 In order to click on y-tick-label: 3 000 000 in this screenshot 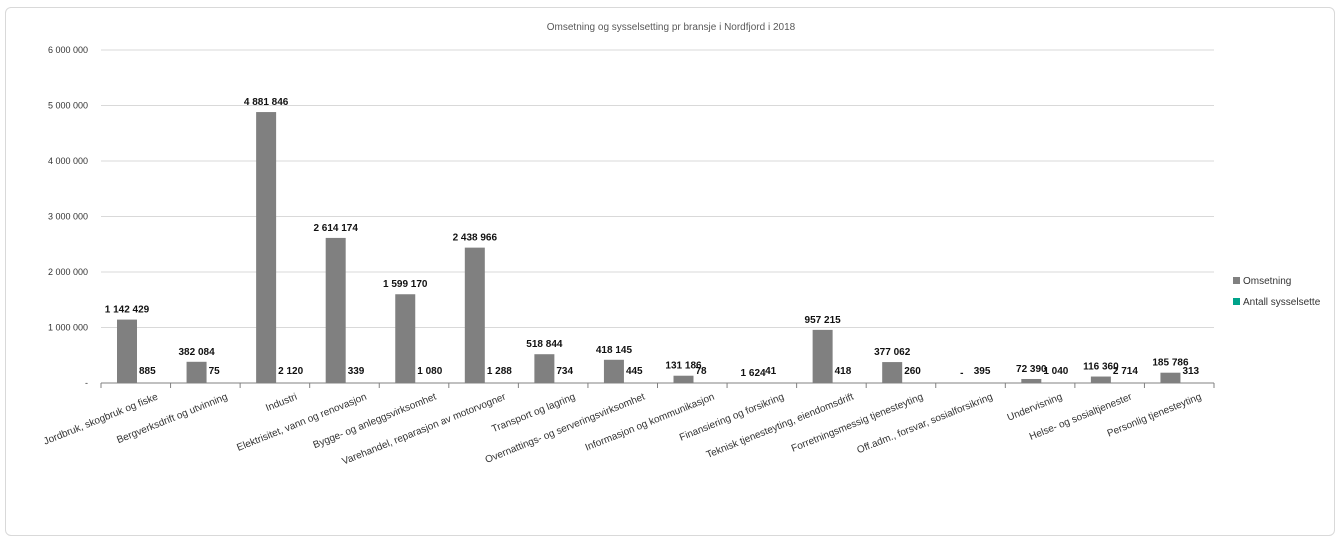, I will do `click(68, 217)`.